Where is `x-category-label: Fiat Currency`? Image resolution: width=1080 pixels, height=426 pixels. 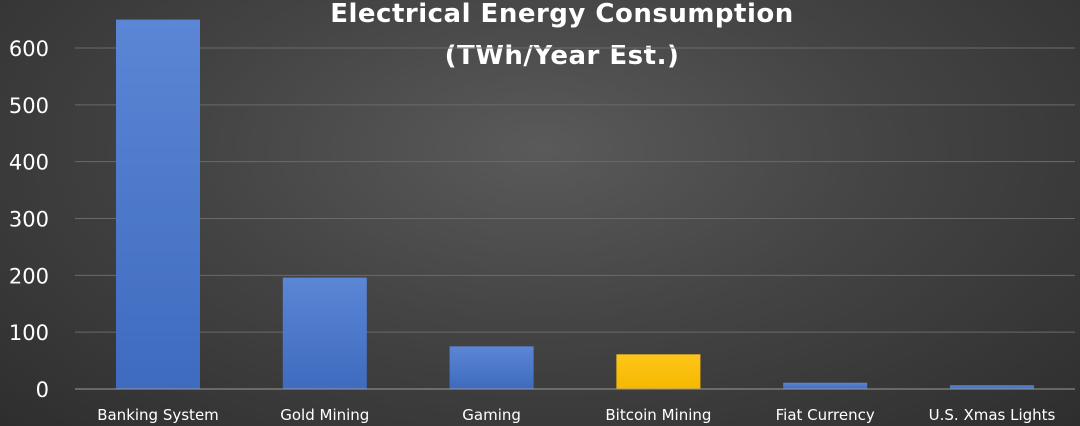
x-category-label: Fiat Currency is located at coordinates (825, 415).